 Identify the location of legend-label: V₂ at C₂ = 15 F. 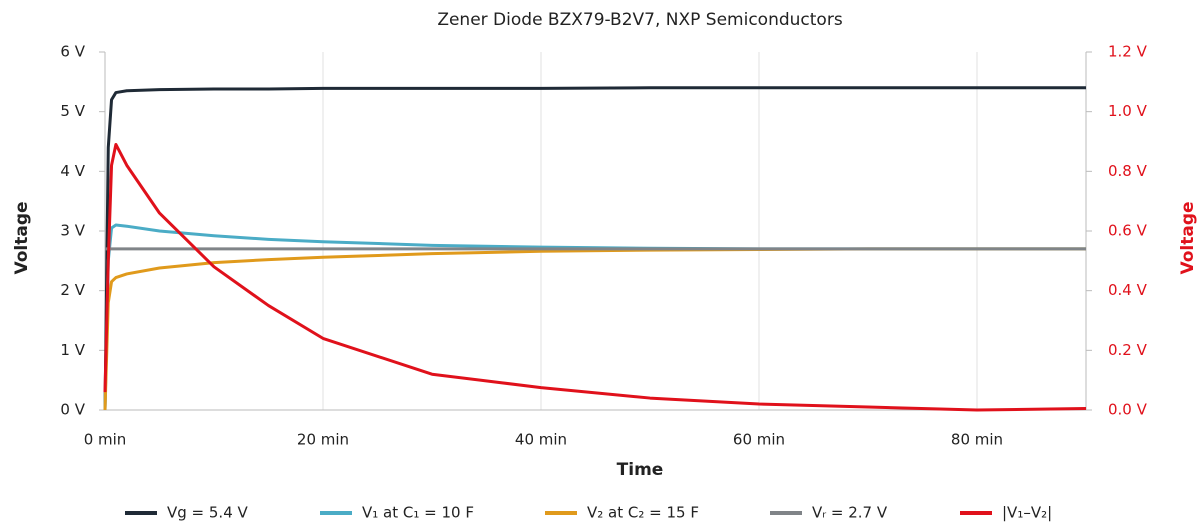
(643, 513).